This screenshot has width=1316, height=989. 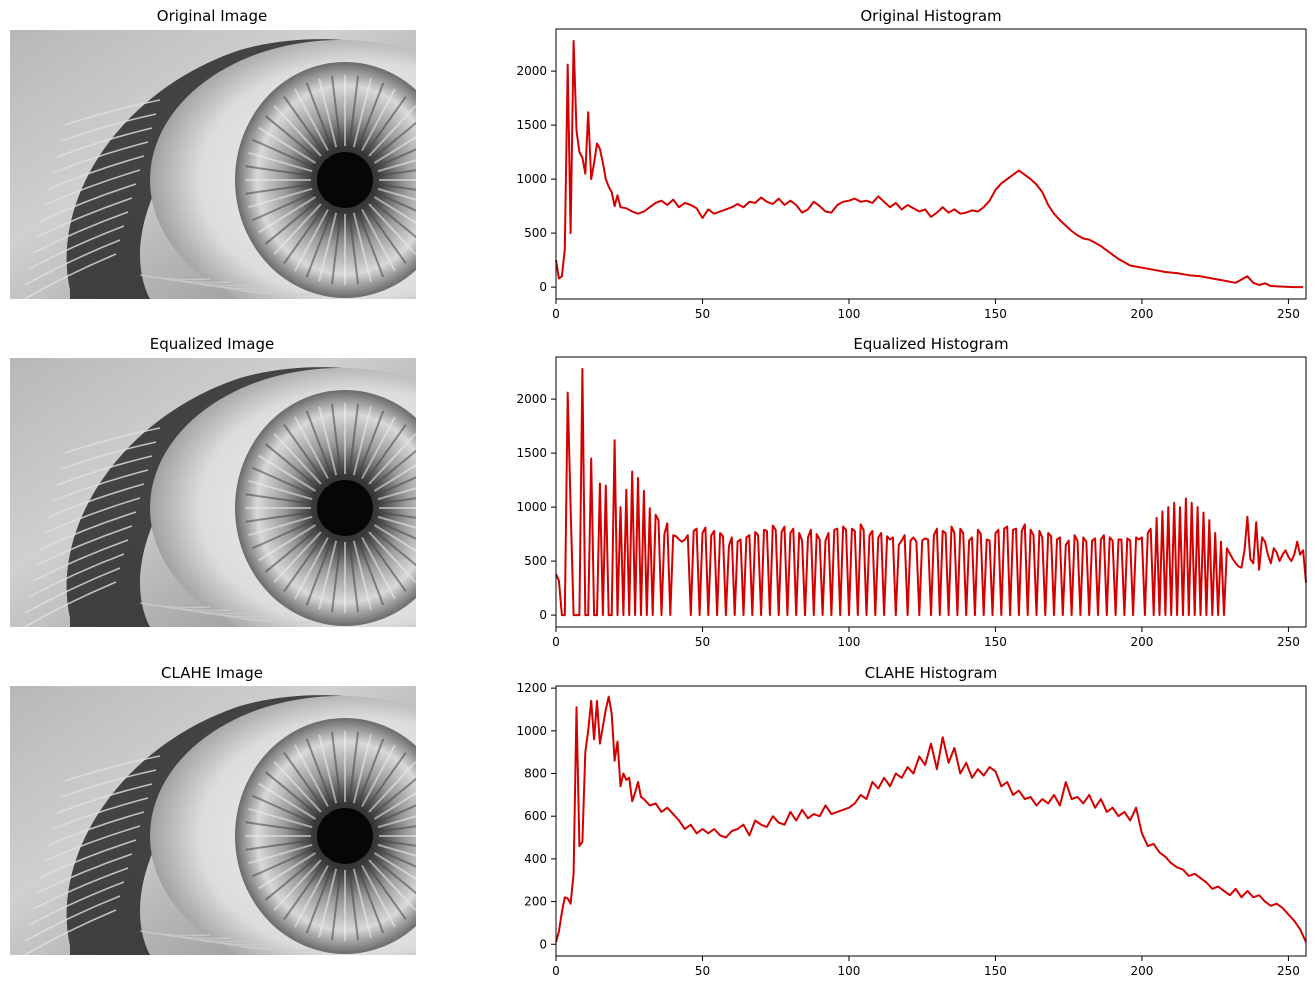 What do you see at coordinates (535, 816) in the screenshot?
I see `y-tick-label: 600` at bounding box center [535, 816].